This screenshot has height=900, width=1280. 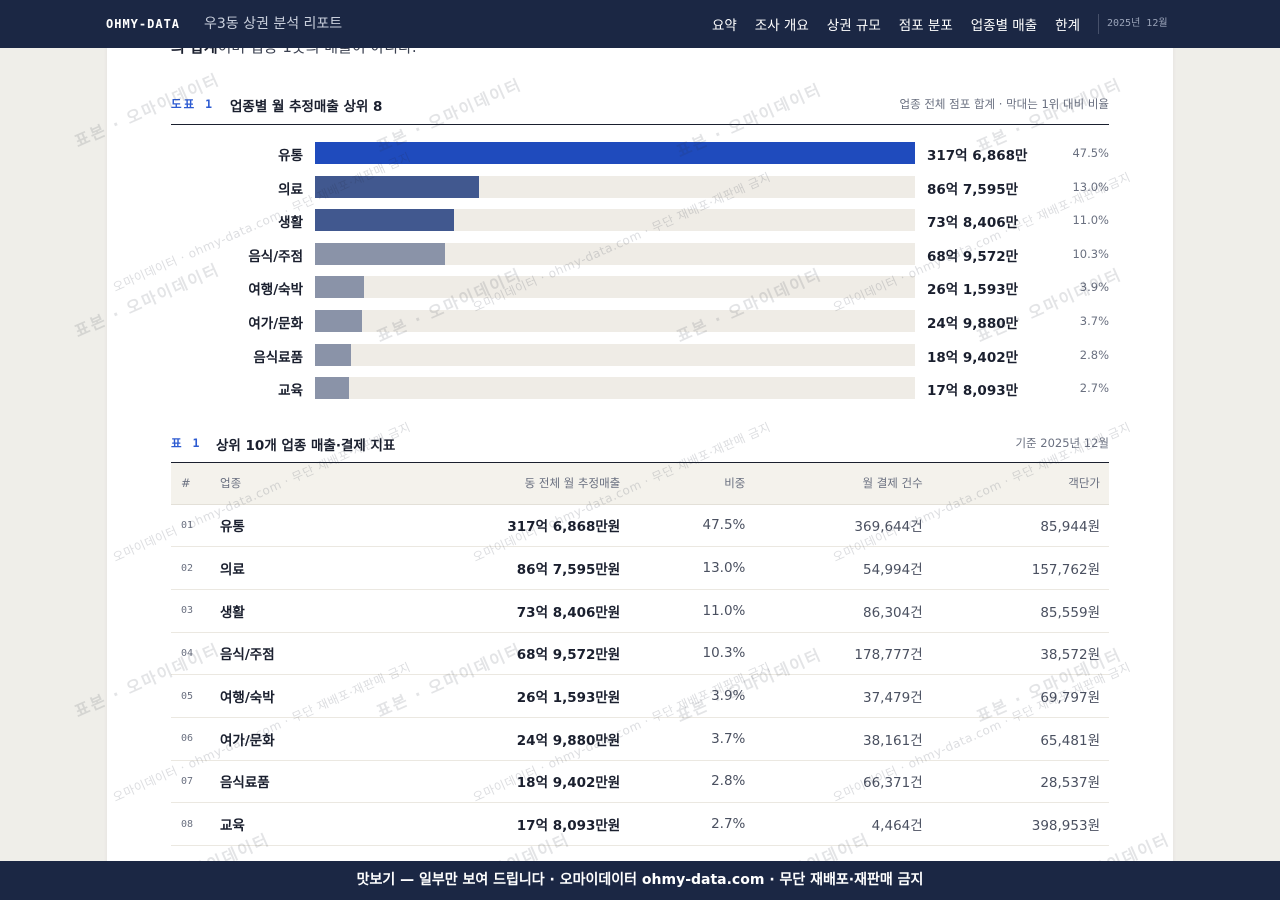 What do you see at coordinates (495, 611) in the screenshot?
I see `row-monthly-sales: 73억 8,406만원` at bounding box center [495, 611].